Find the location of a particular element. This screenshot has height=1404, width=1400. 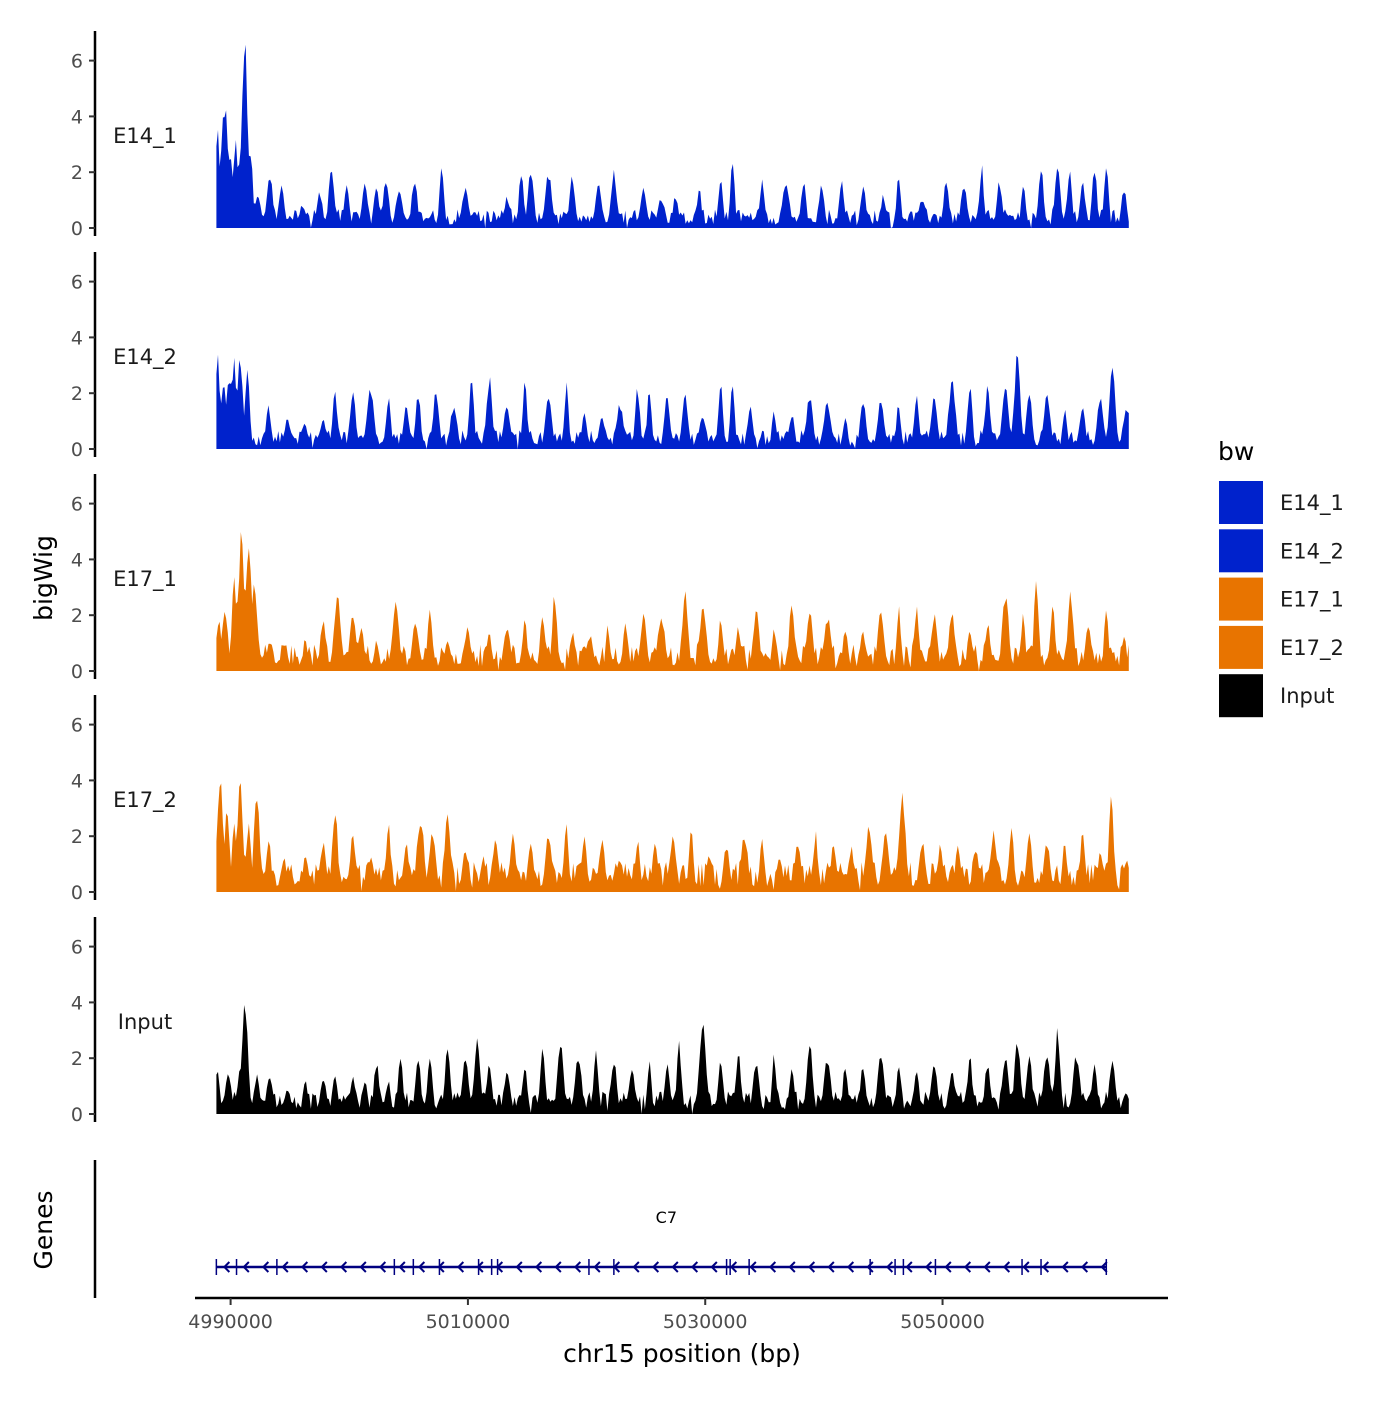

track-E14_2: 0 2 4 6 E14_2 is located at coordinates (600, 356).